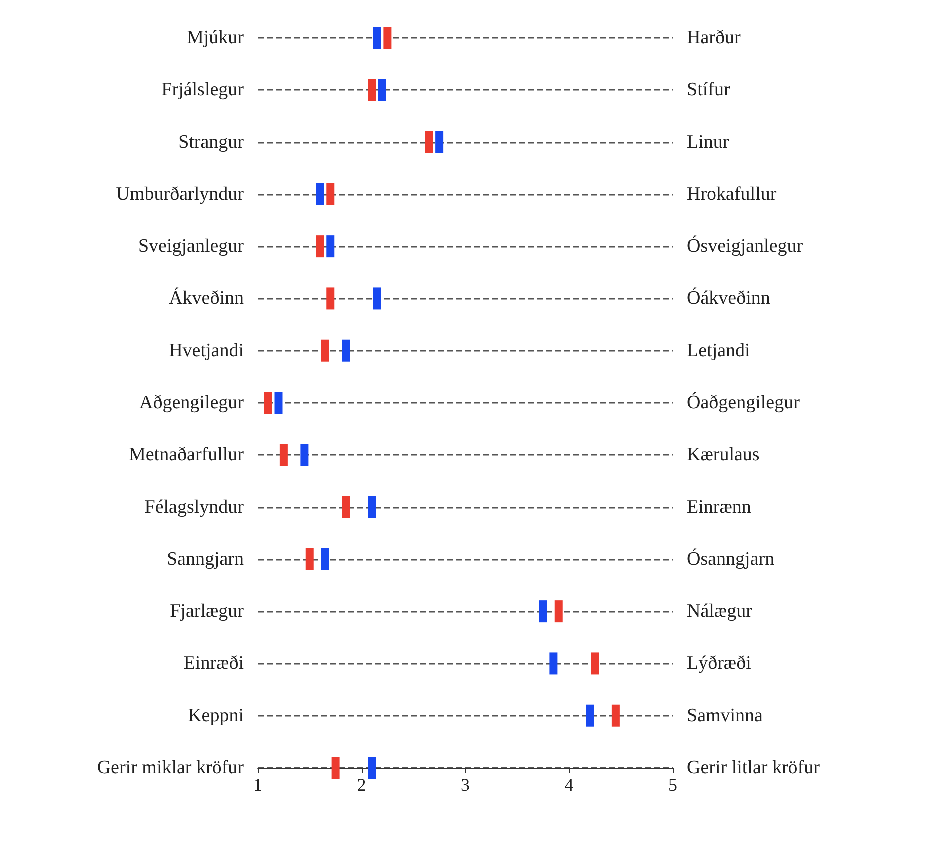 The height and width of the screenshot is (852, 927). I want to click on y-tick-label: Ákveðinn, so click(206, 298).